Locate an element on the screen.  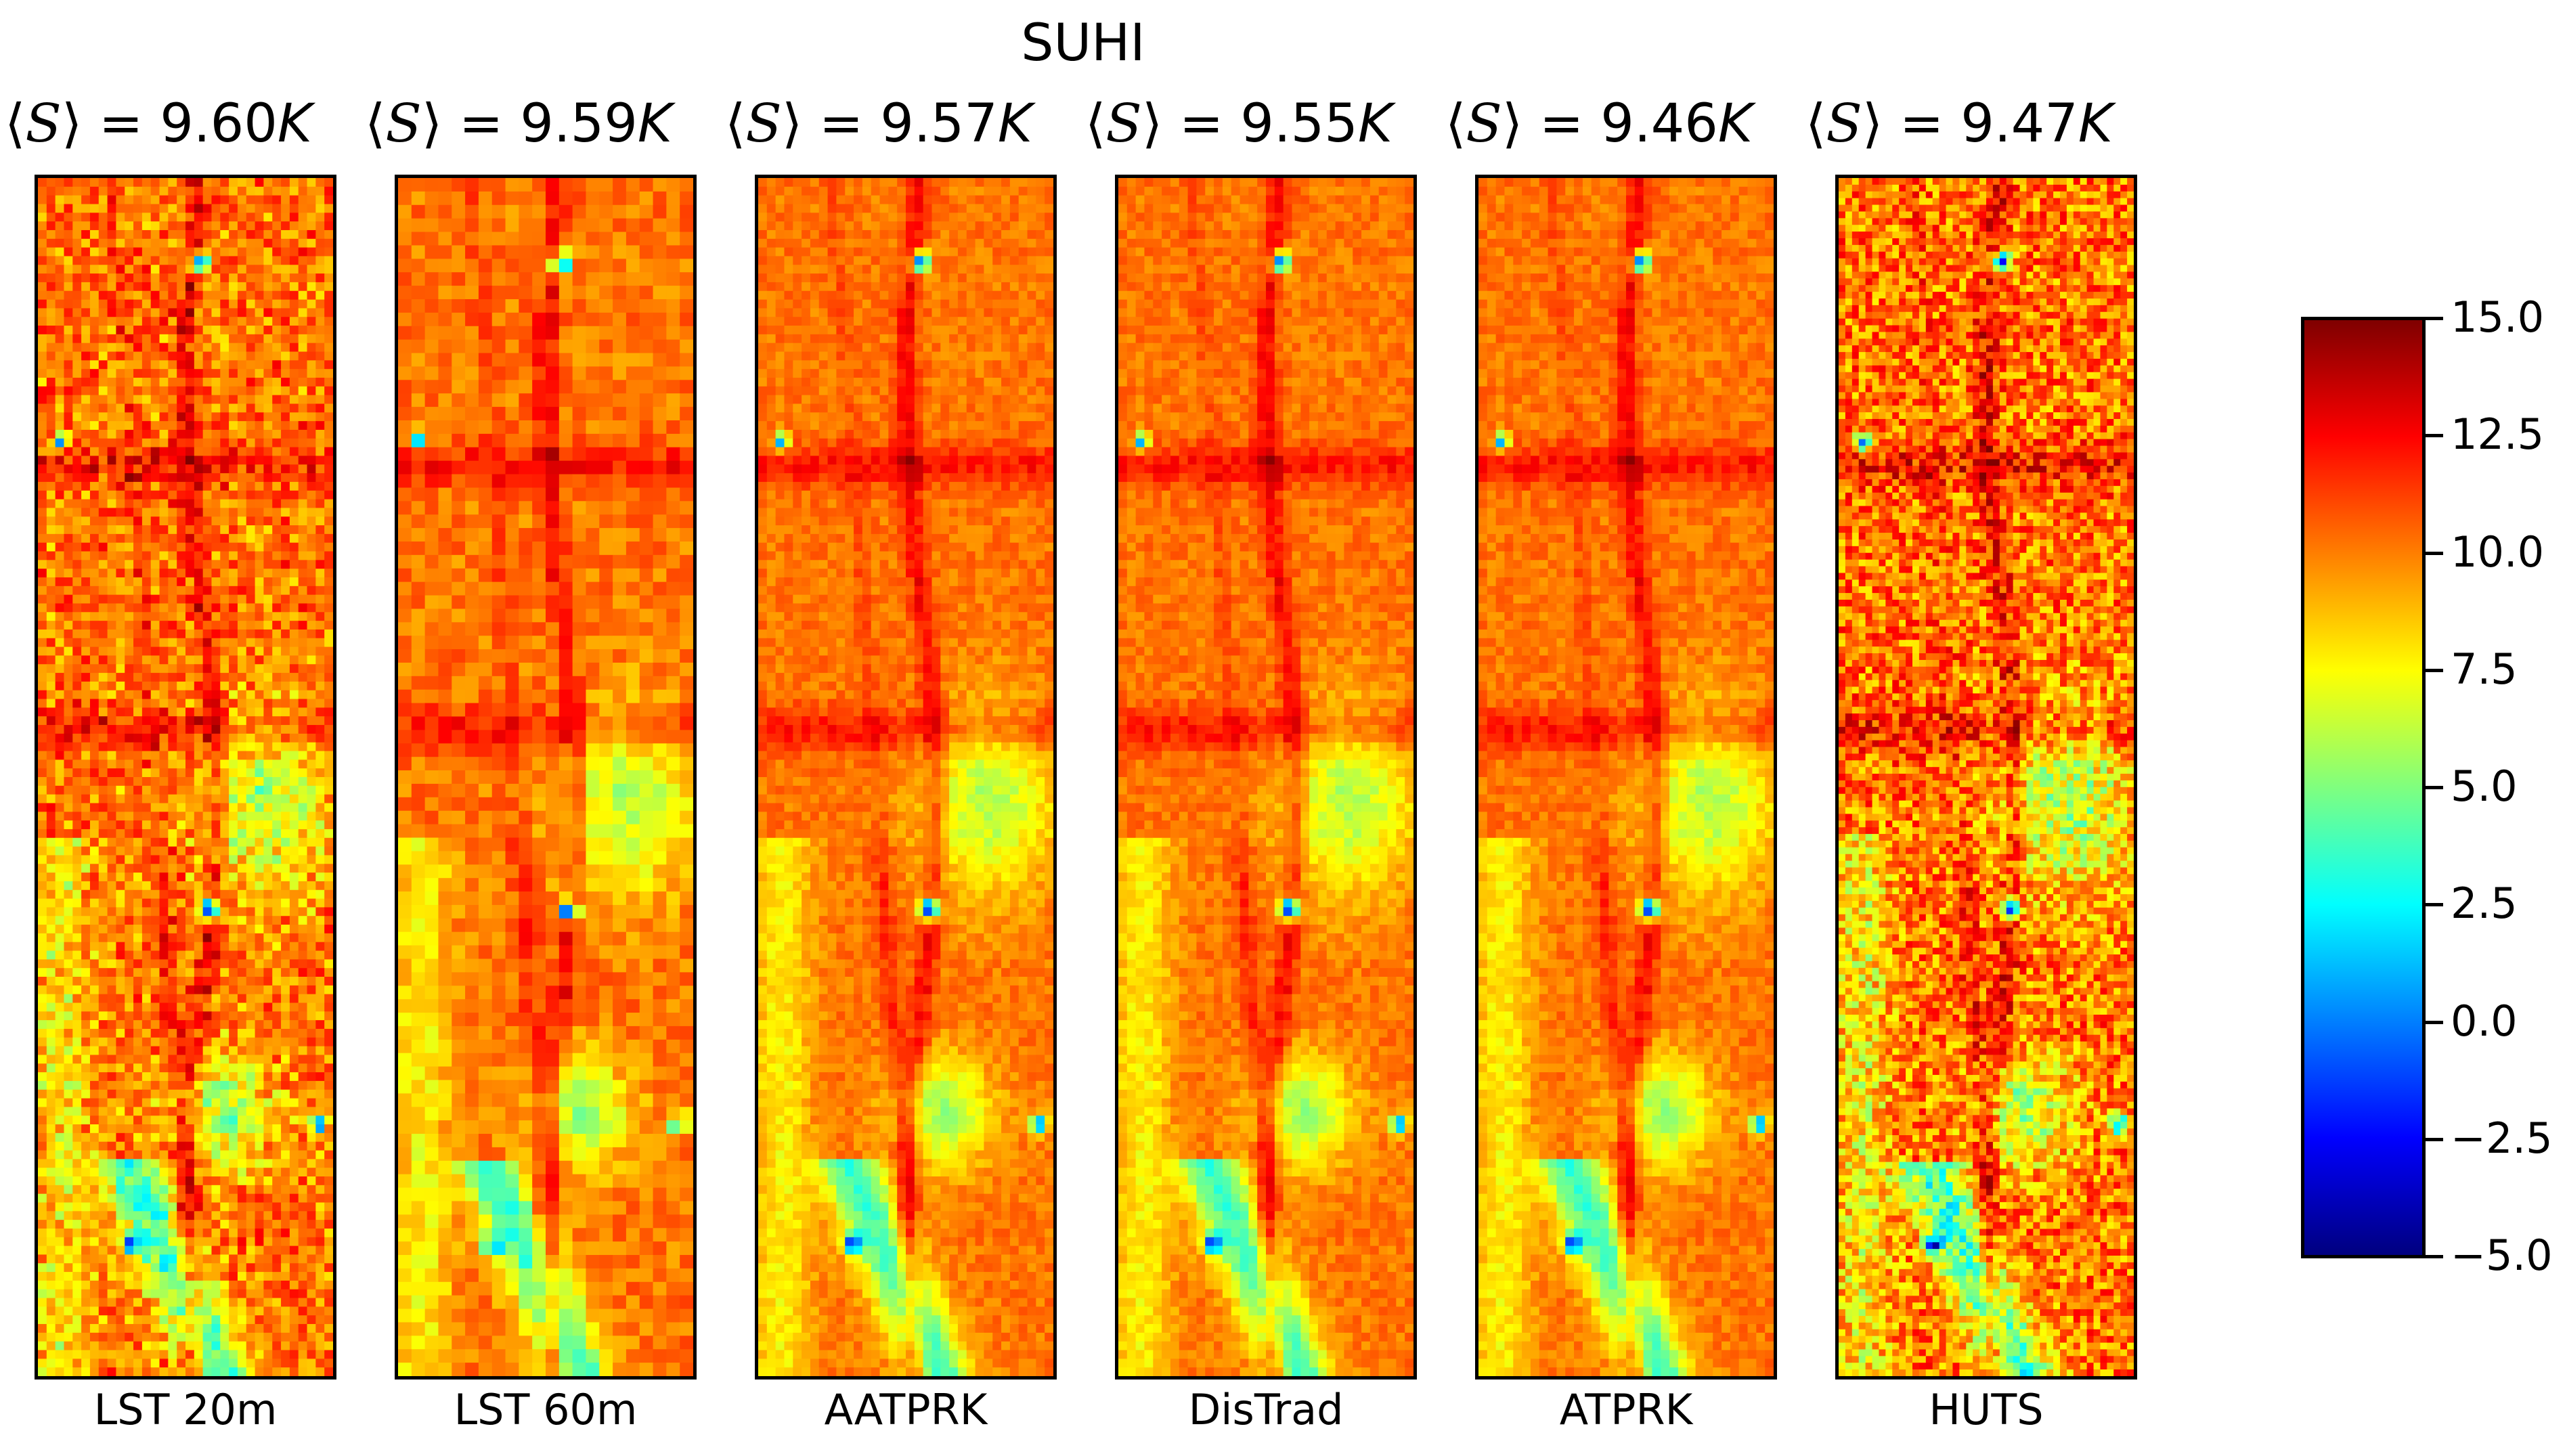
heatmap-panel-aatprk is located at coordinates (906, 777).